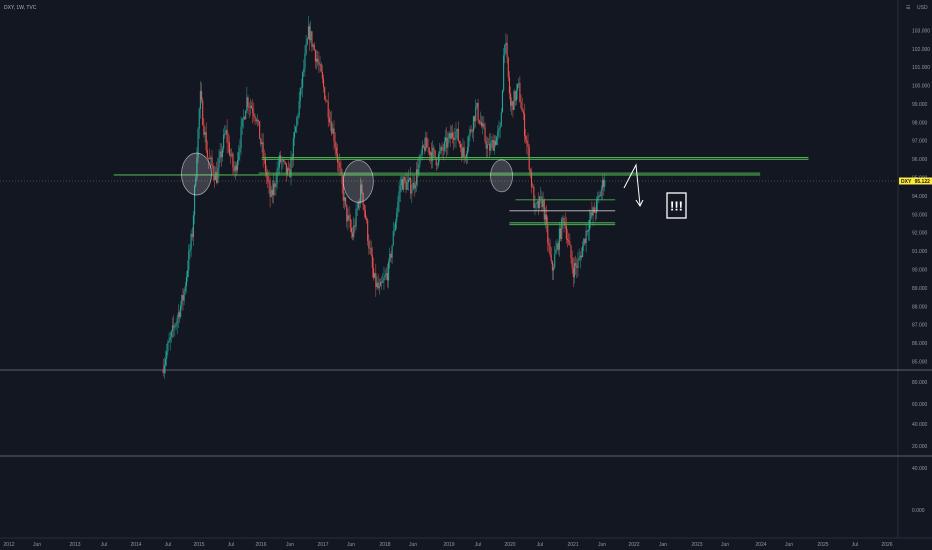 The width and height of the screenshot is (932, 550). I want to click on price-tick-4: 89.000, so click(920, 289).